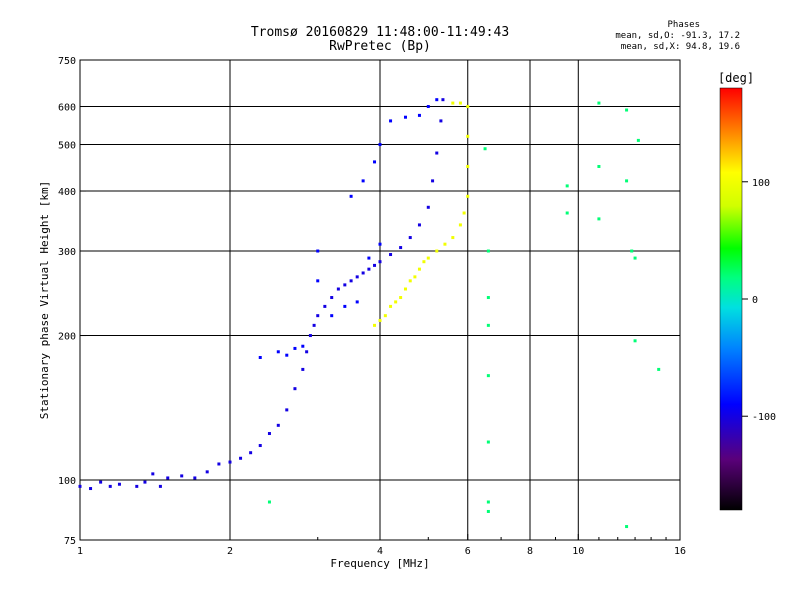  What do you see at coordinates (747, 291) in the screenshot?
I see `colorbar: [deg] 100 0 -100` at bounding box center [747, 291].